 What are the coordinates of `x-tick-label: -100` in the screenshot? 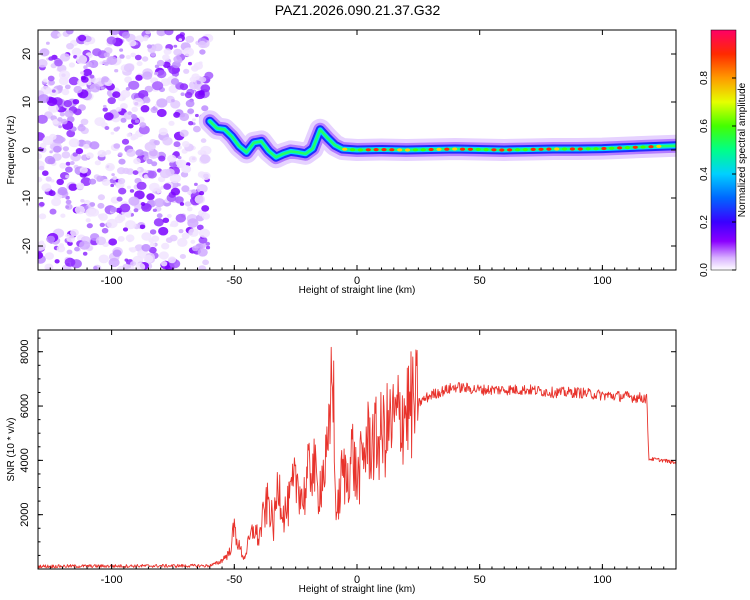 It's located at (112, 281).